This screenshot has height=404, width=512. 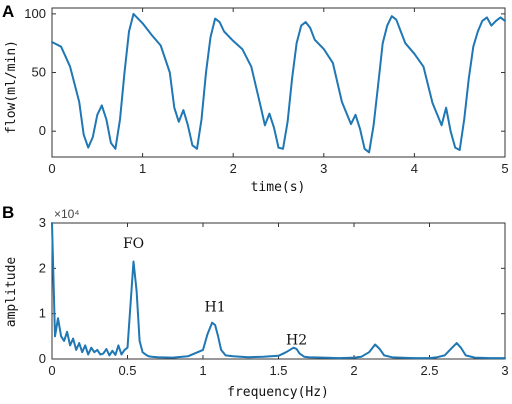 I want to click on panel-label-b: B, so click(x=8, y=212).